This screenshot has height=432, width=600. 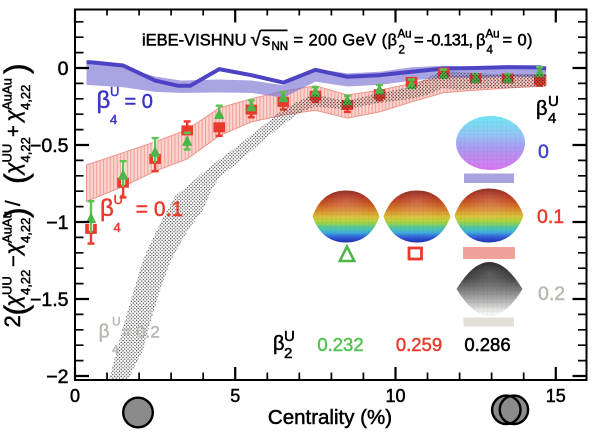 What do you see at coordinates (194, 41) in the screenshot?
I see `svg-text: iEBE-VISHNU` at bounding box center [194, 41].